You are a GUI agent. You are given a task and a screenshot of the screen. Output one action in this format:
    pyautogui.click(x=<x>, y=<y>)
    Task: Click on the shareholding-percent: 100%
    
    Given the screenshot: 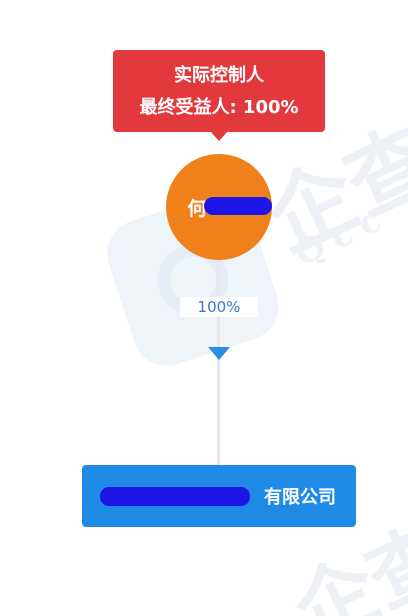 What is the action you would take?
    pyautogui.click(x=219, y=307)
    